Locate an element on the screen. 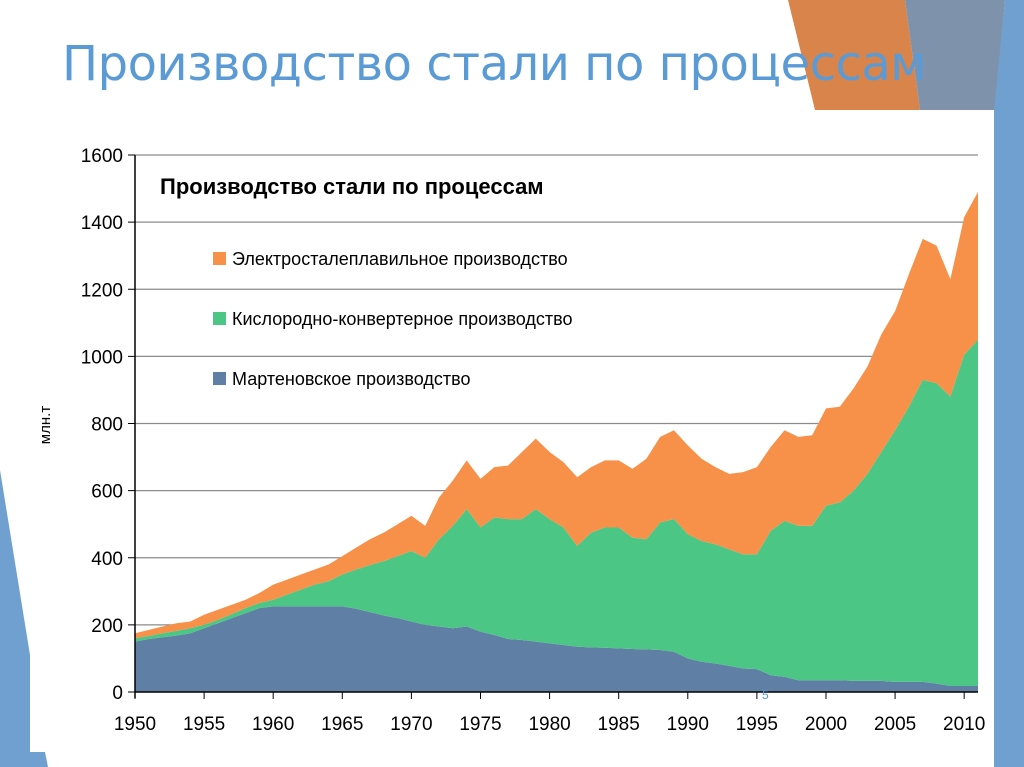 The width and height of the screenshot is (1024, 767). y-tick-label: 1600 is located at coordinates (102, 156).